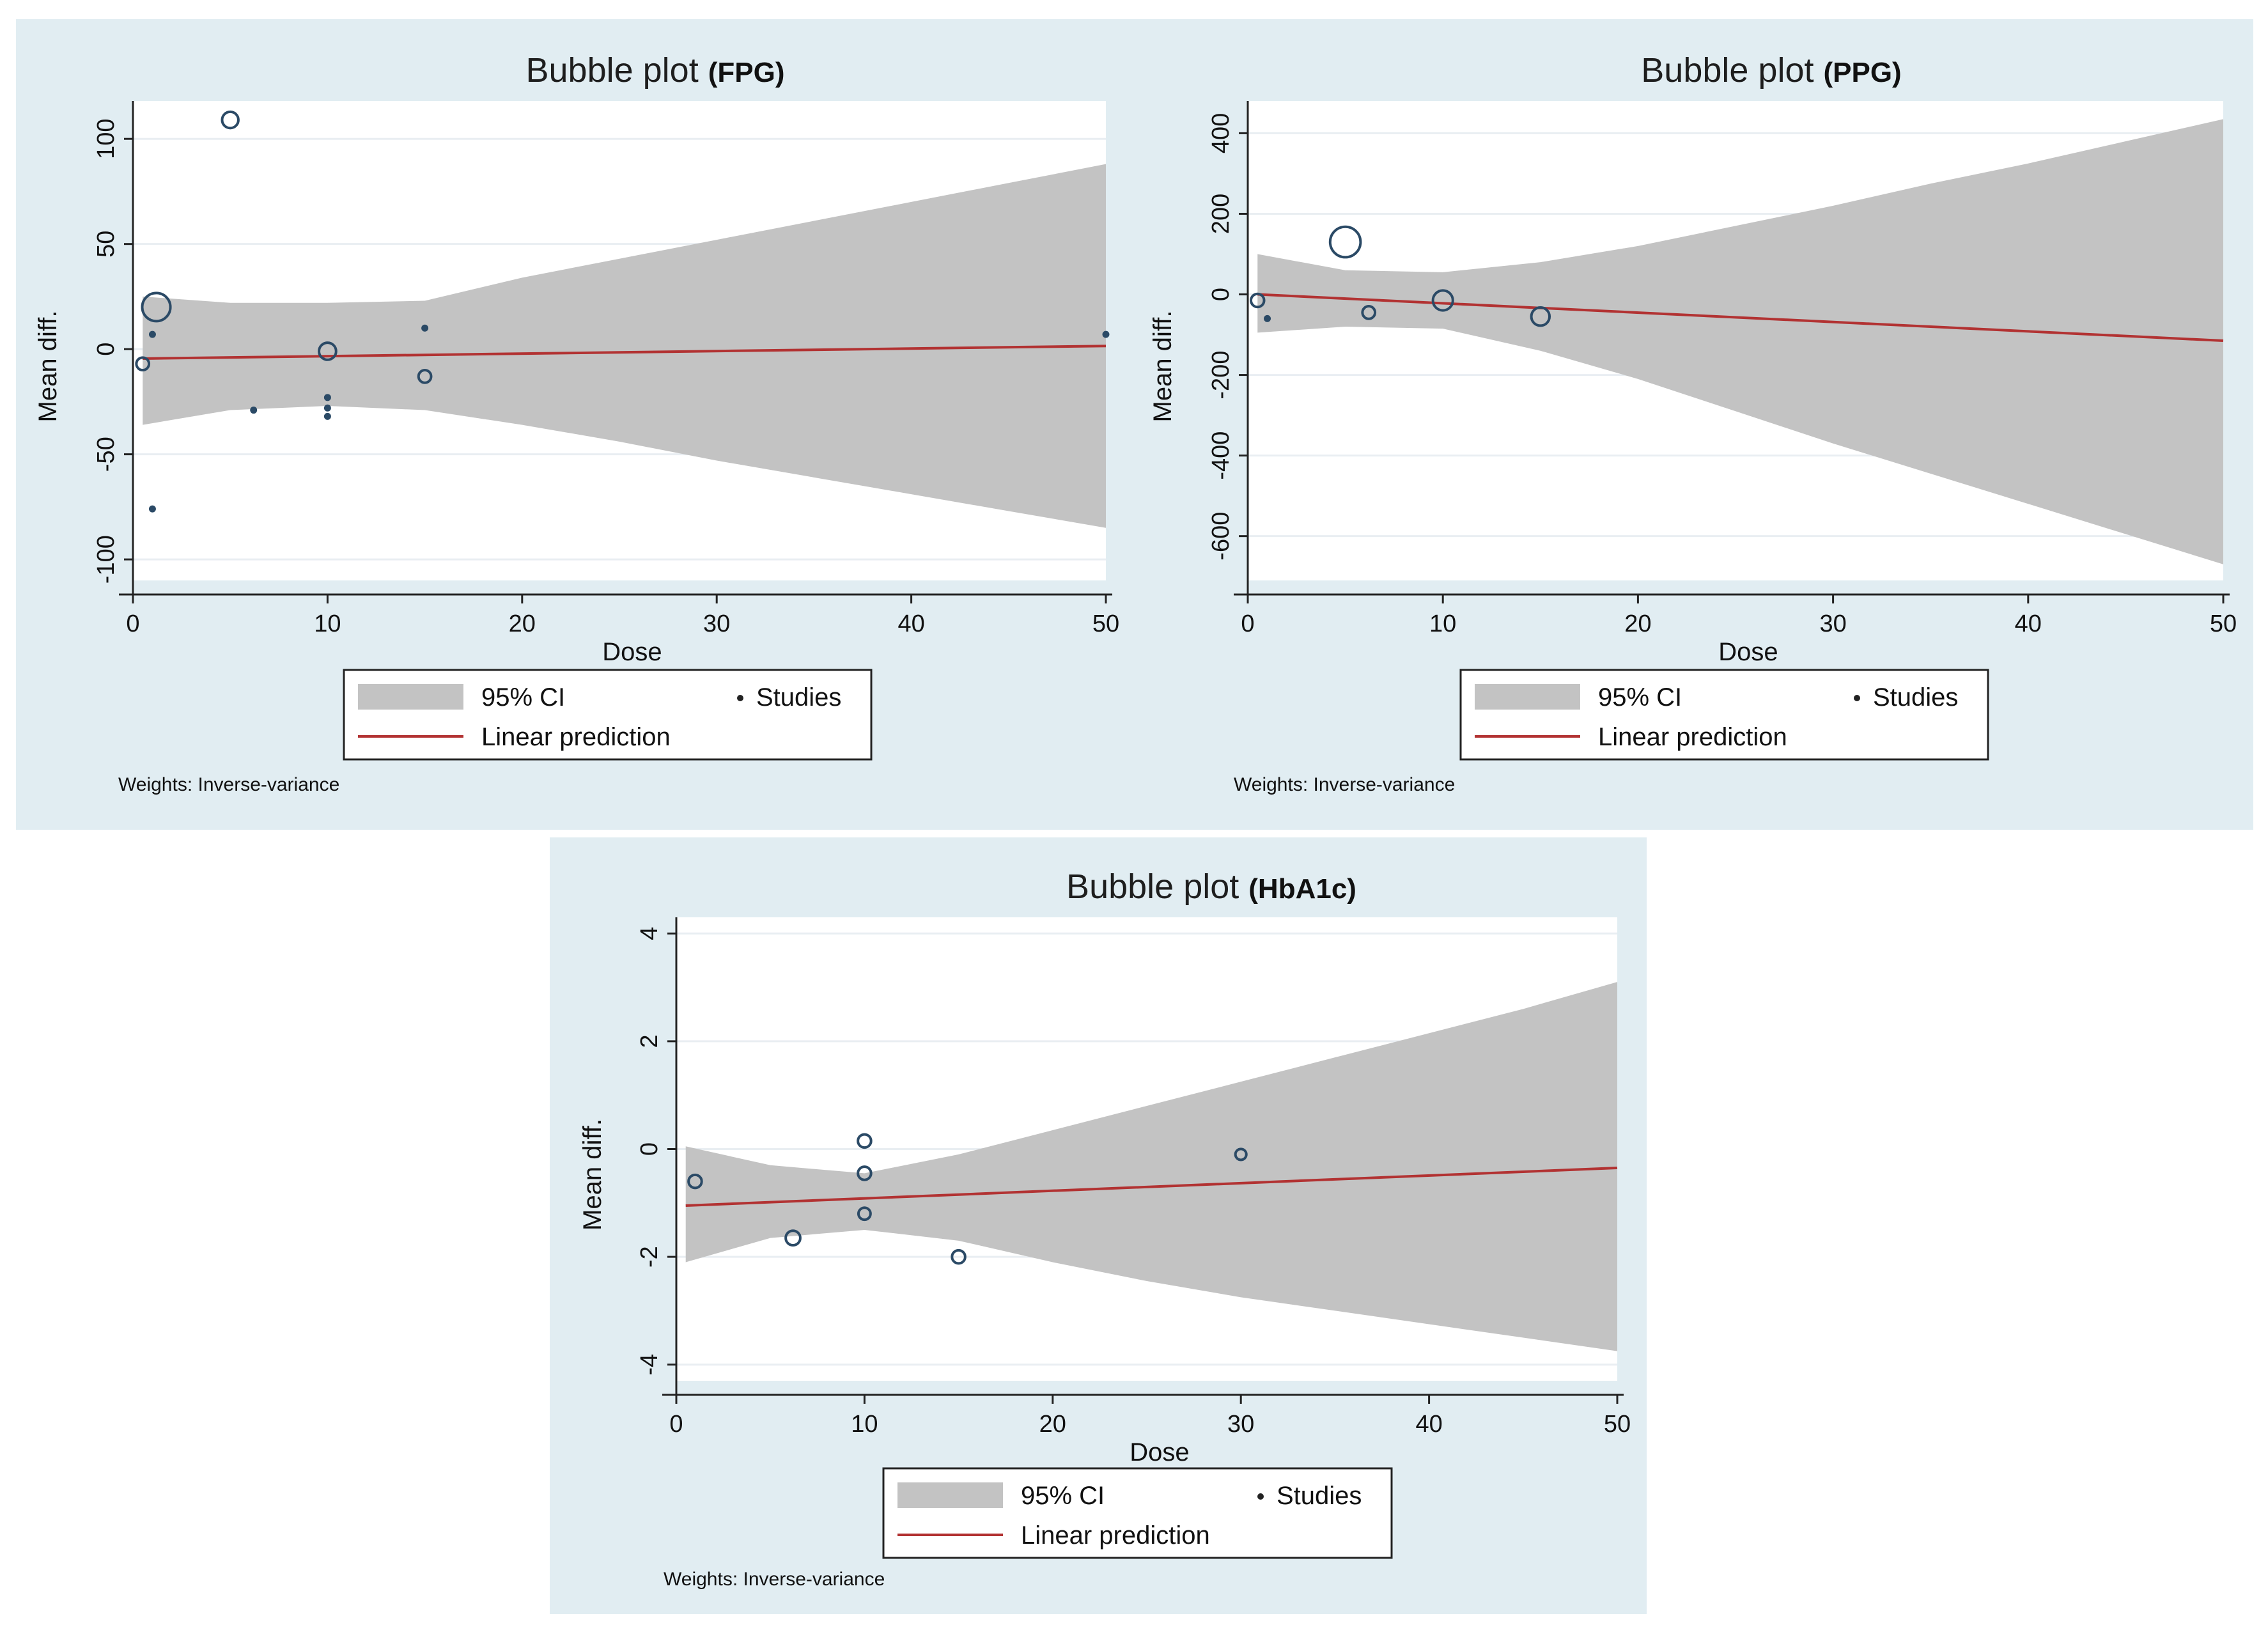 Image resolution: width=2268 pixels, height=1632 pixels. What do you see at coordinates (649, 1257) in the screenshot?
I see `y-tick-label: -2` at bounding box center [649, 1257].